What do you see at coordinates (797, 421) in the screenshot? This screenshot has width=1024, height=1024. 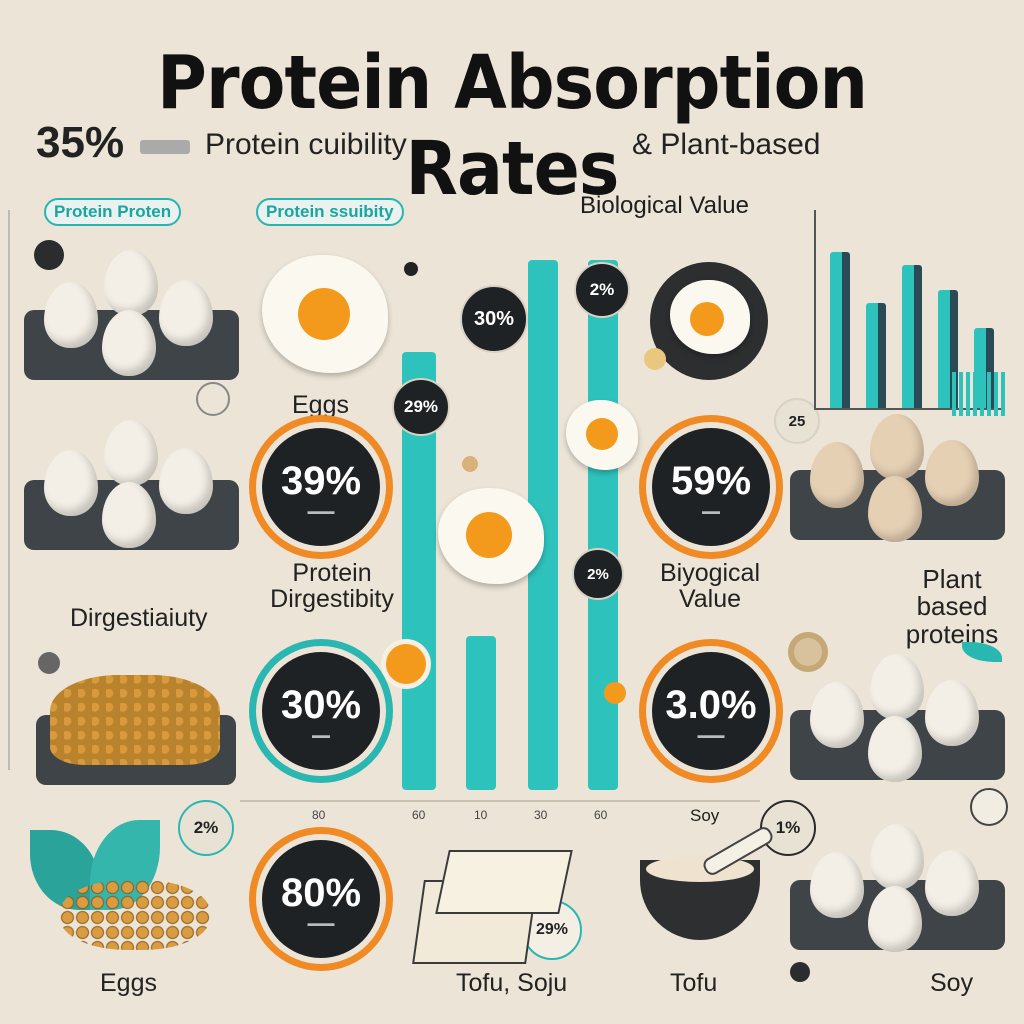 I see `badge-25: 25` at bounding box center [797, 421].